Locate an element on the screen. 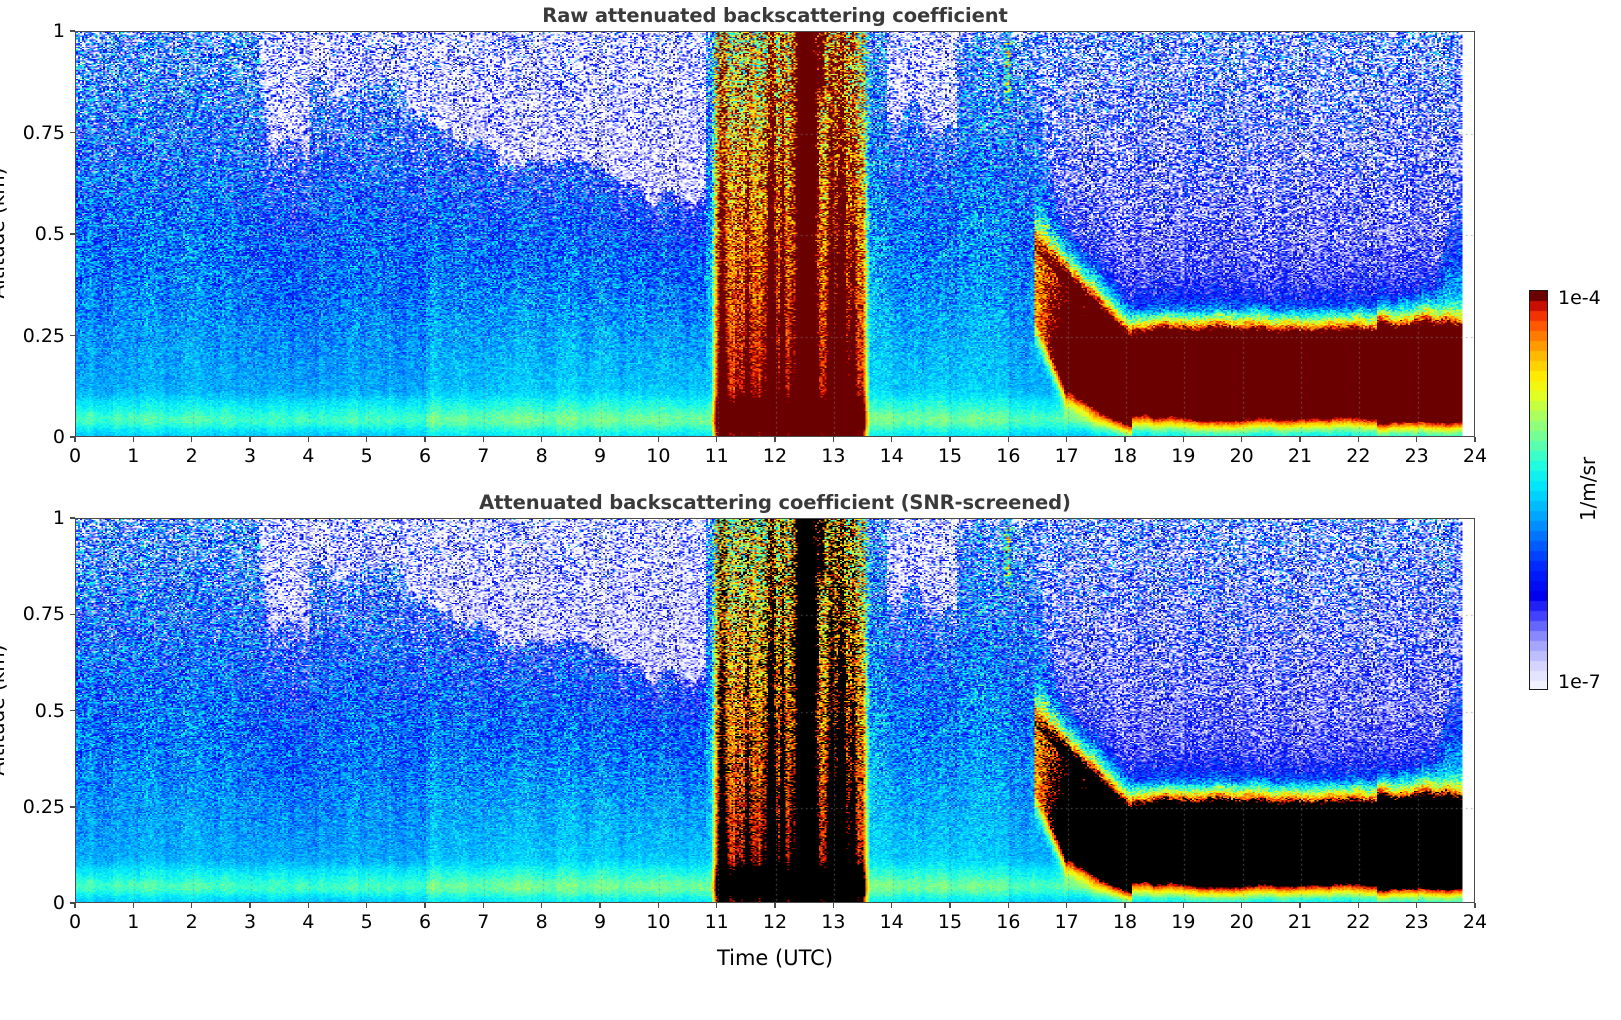 Image resolution: width=1621 pixels, height=1020 pixels. x-tick-label: 1 is located at coordinates (133, 456).